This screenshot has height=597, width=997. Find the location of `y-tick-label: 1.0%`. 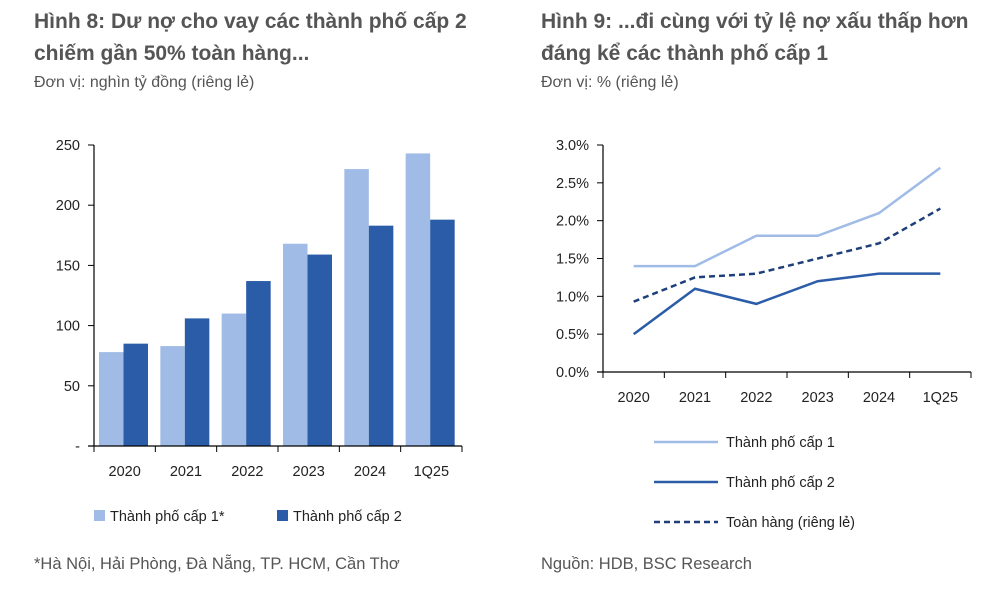

y-tick-label: 1.0% is located at coordinates (572, 297).